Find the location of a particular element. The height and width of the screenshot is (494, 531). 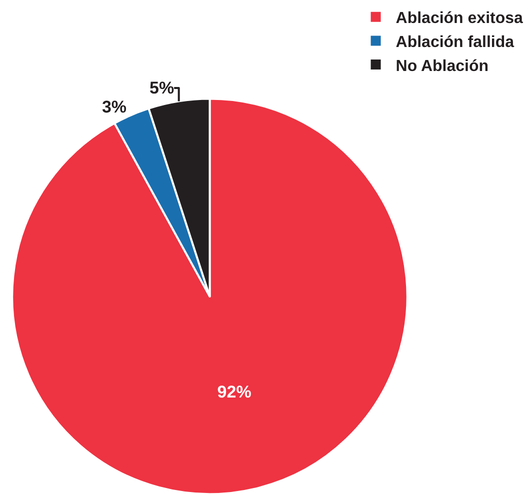

data-label: 5% is located at coordinates (162, 88).